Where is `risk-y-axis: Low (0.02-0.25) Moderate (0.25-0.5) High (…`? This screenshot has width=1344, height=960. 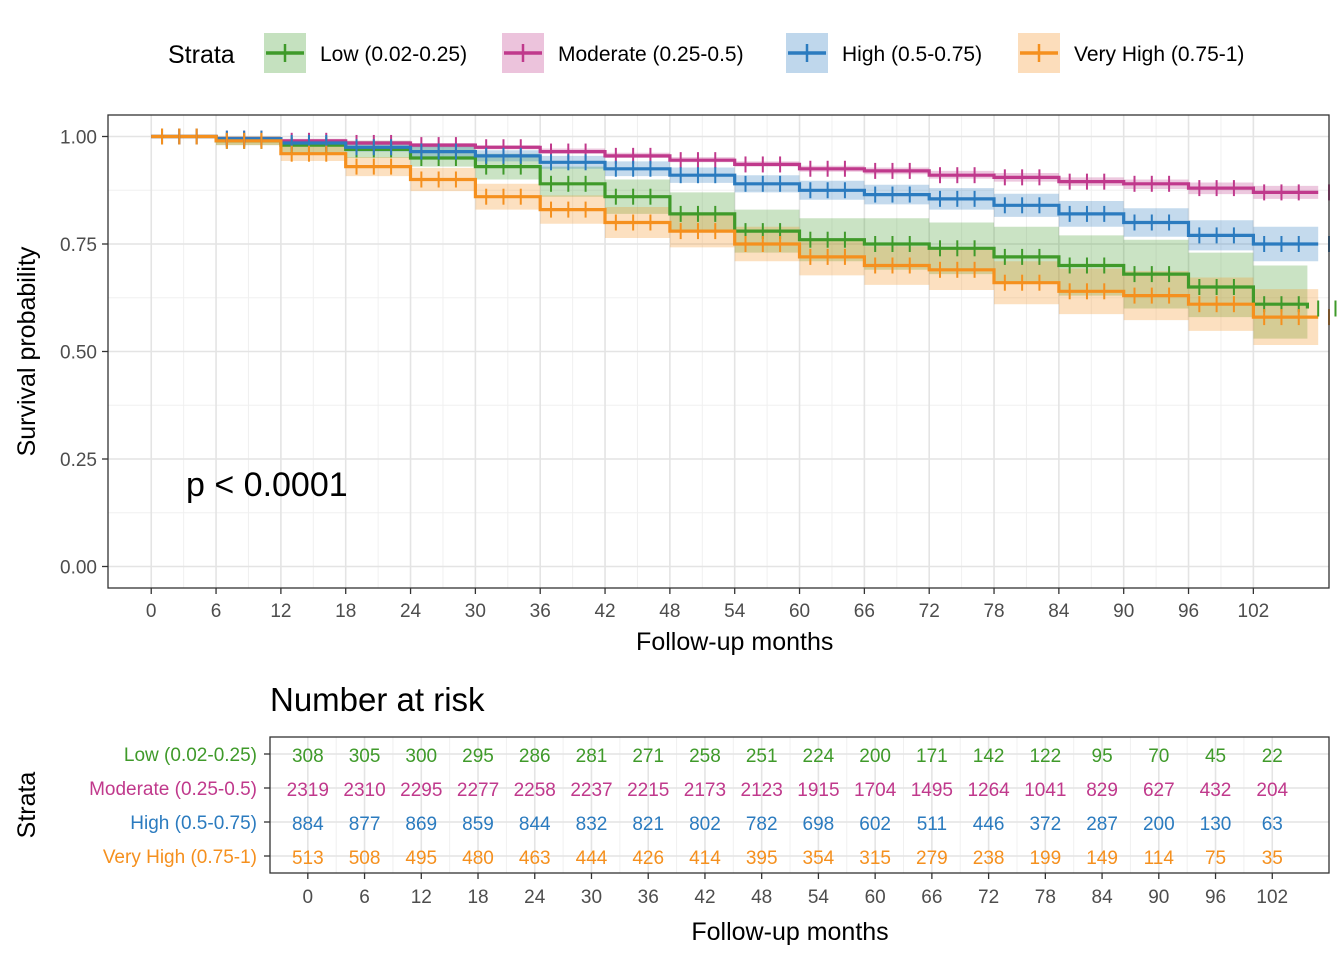 risk-y-axis: Low (0.02-0.25) Moderate (0.25-0.5) High (… is located at coordinates (141, 806).